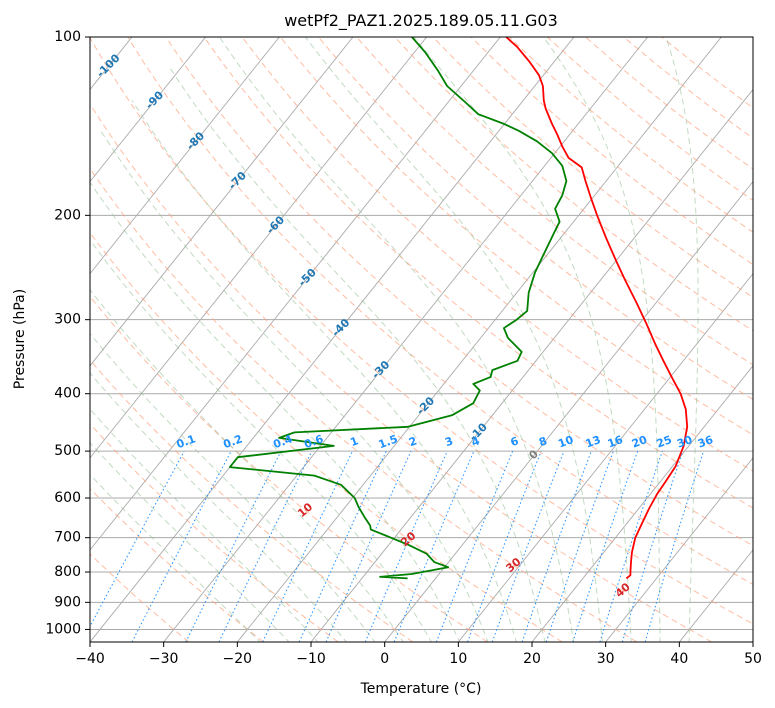 This screenshot has height=708, width=775. I want to click on mixing-ratio-label: 1.5, so click(388, 441).